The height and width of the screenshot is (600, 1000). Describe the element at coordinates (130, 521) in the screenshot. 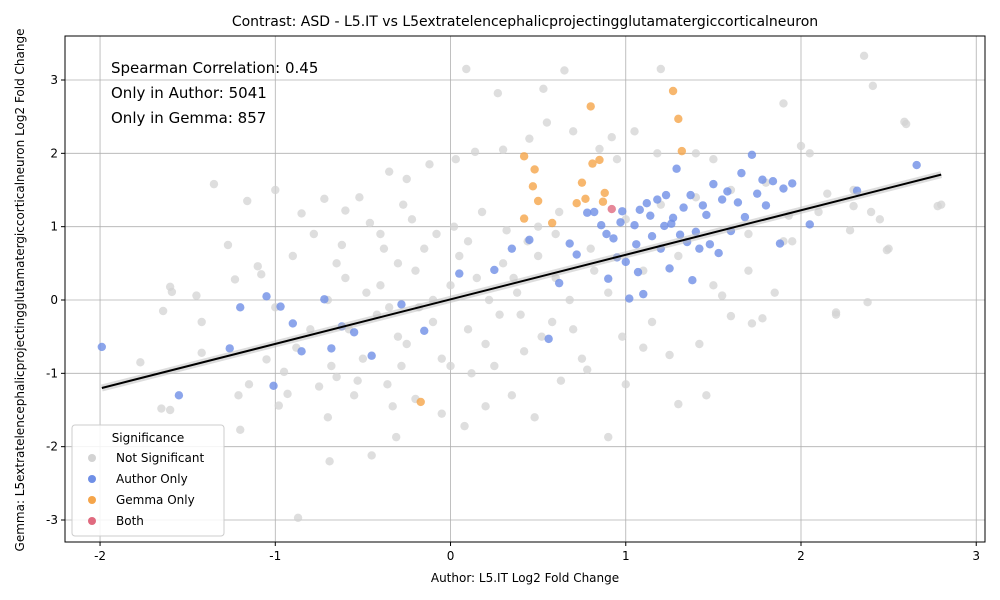

I see `legend-label-both: Both` at that location.